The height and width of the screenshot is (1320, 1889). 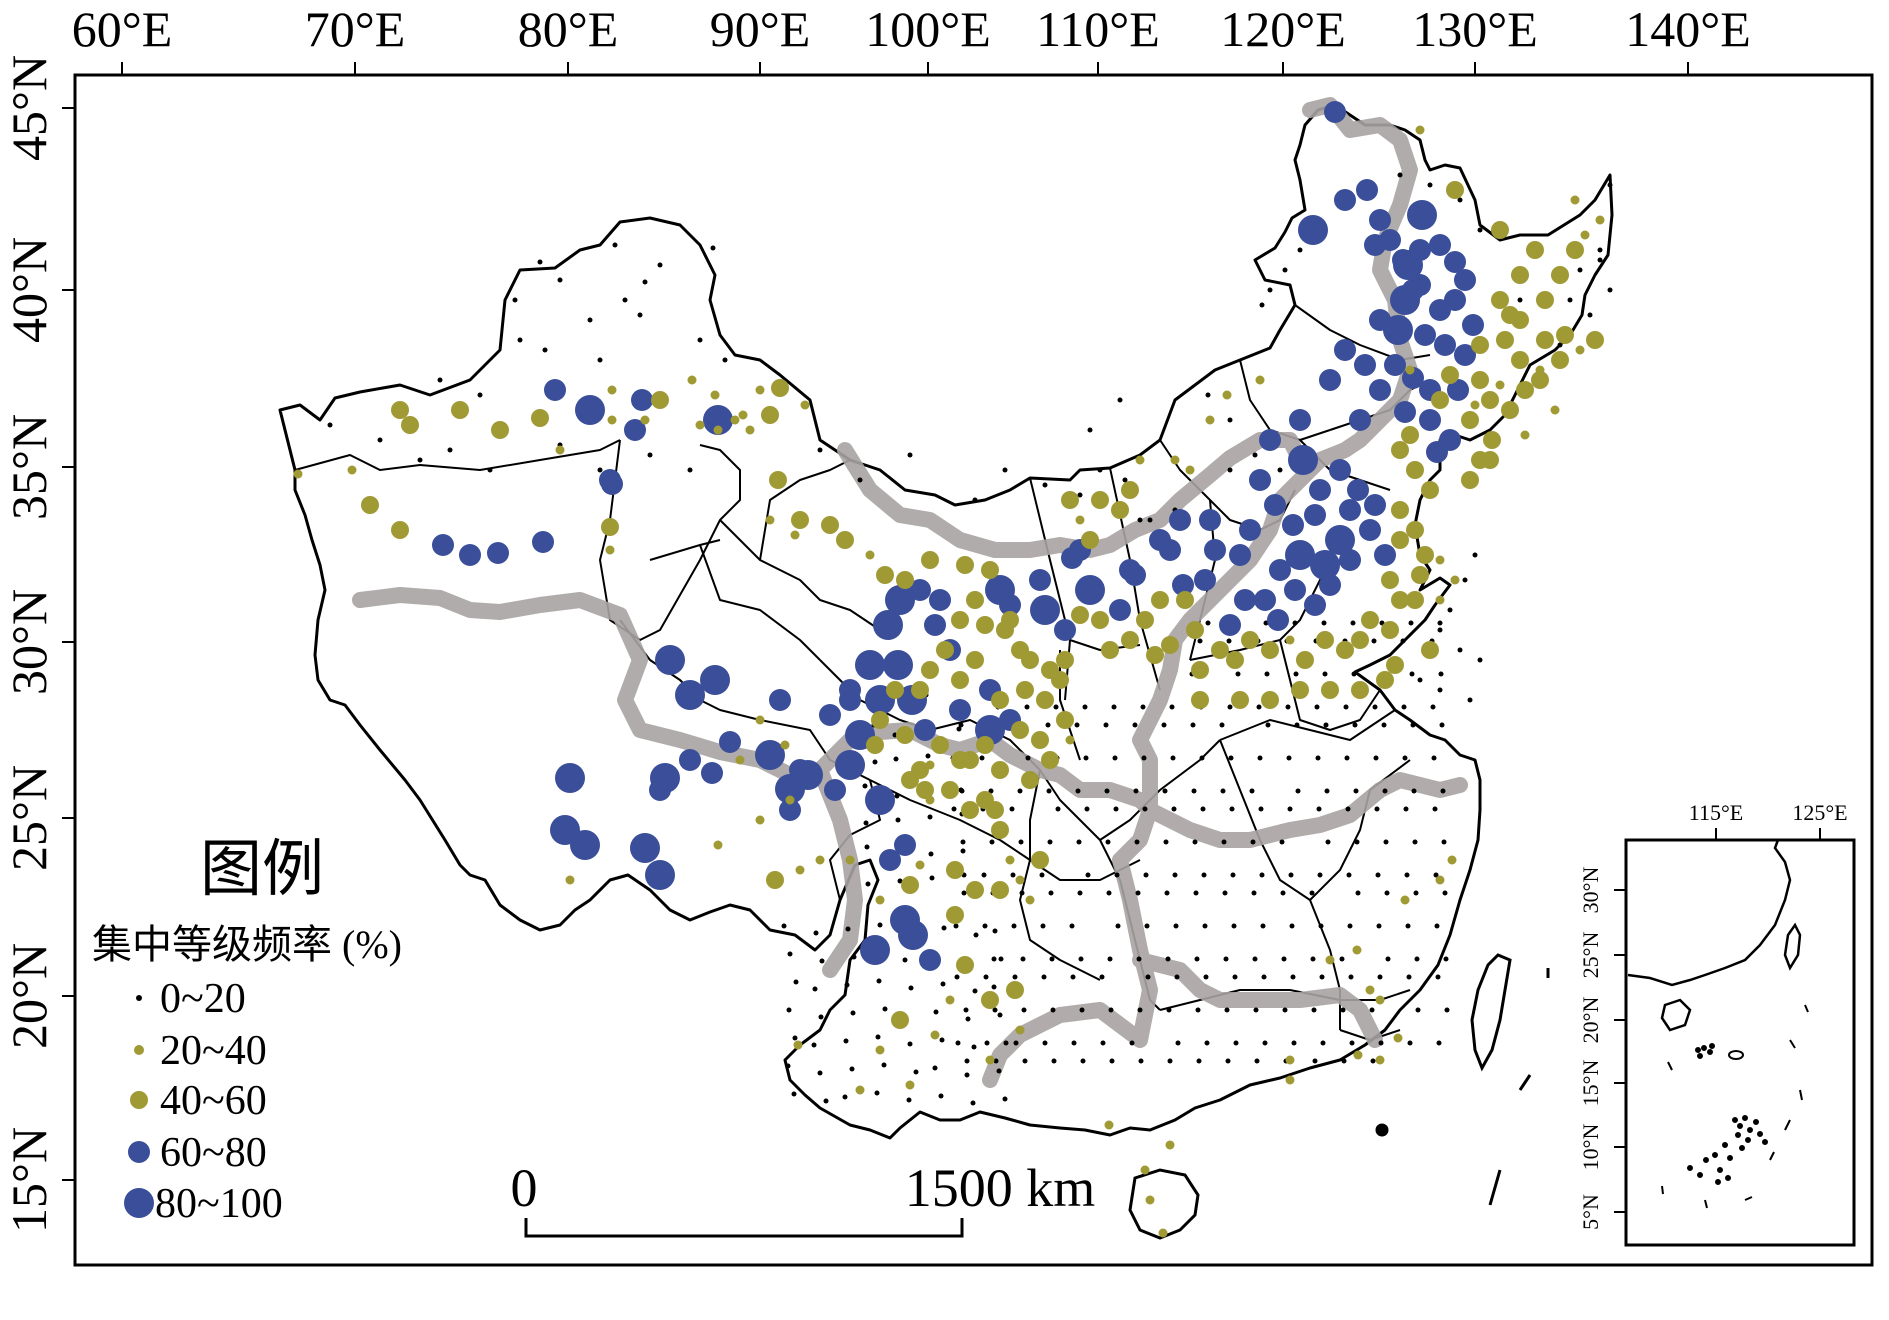 What do you see at coordinates (905, 68) in the screenshot?
I see `longitude-ticks` at bounding box center [905, 68].